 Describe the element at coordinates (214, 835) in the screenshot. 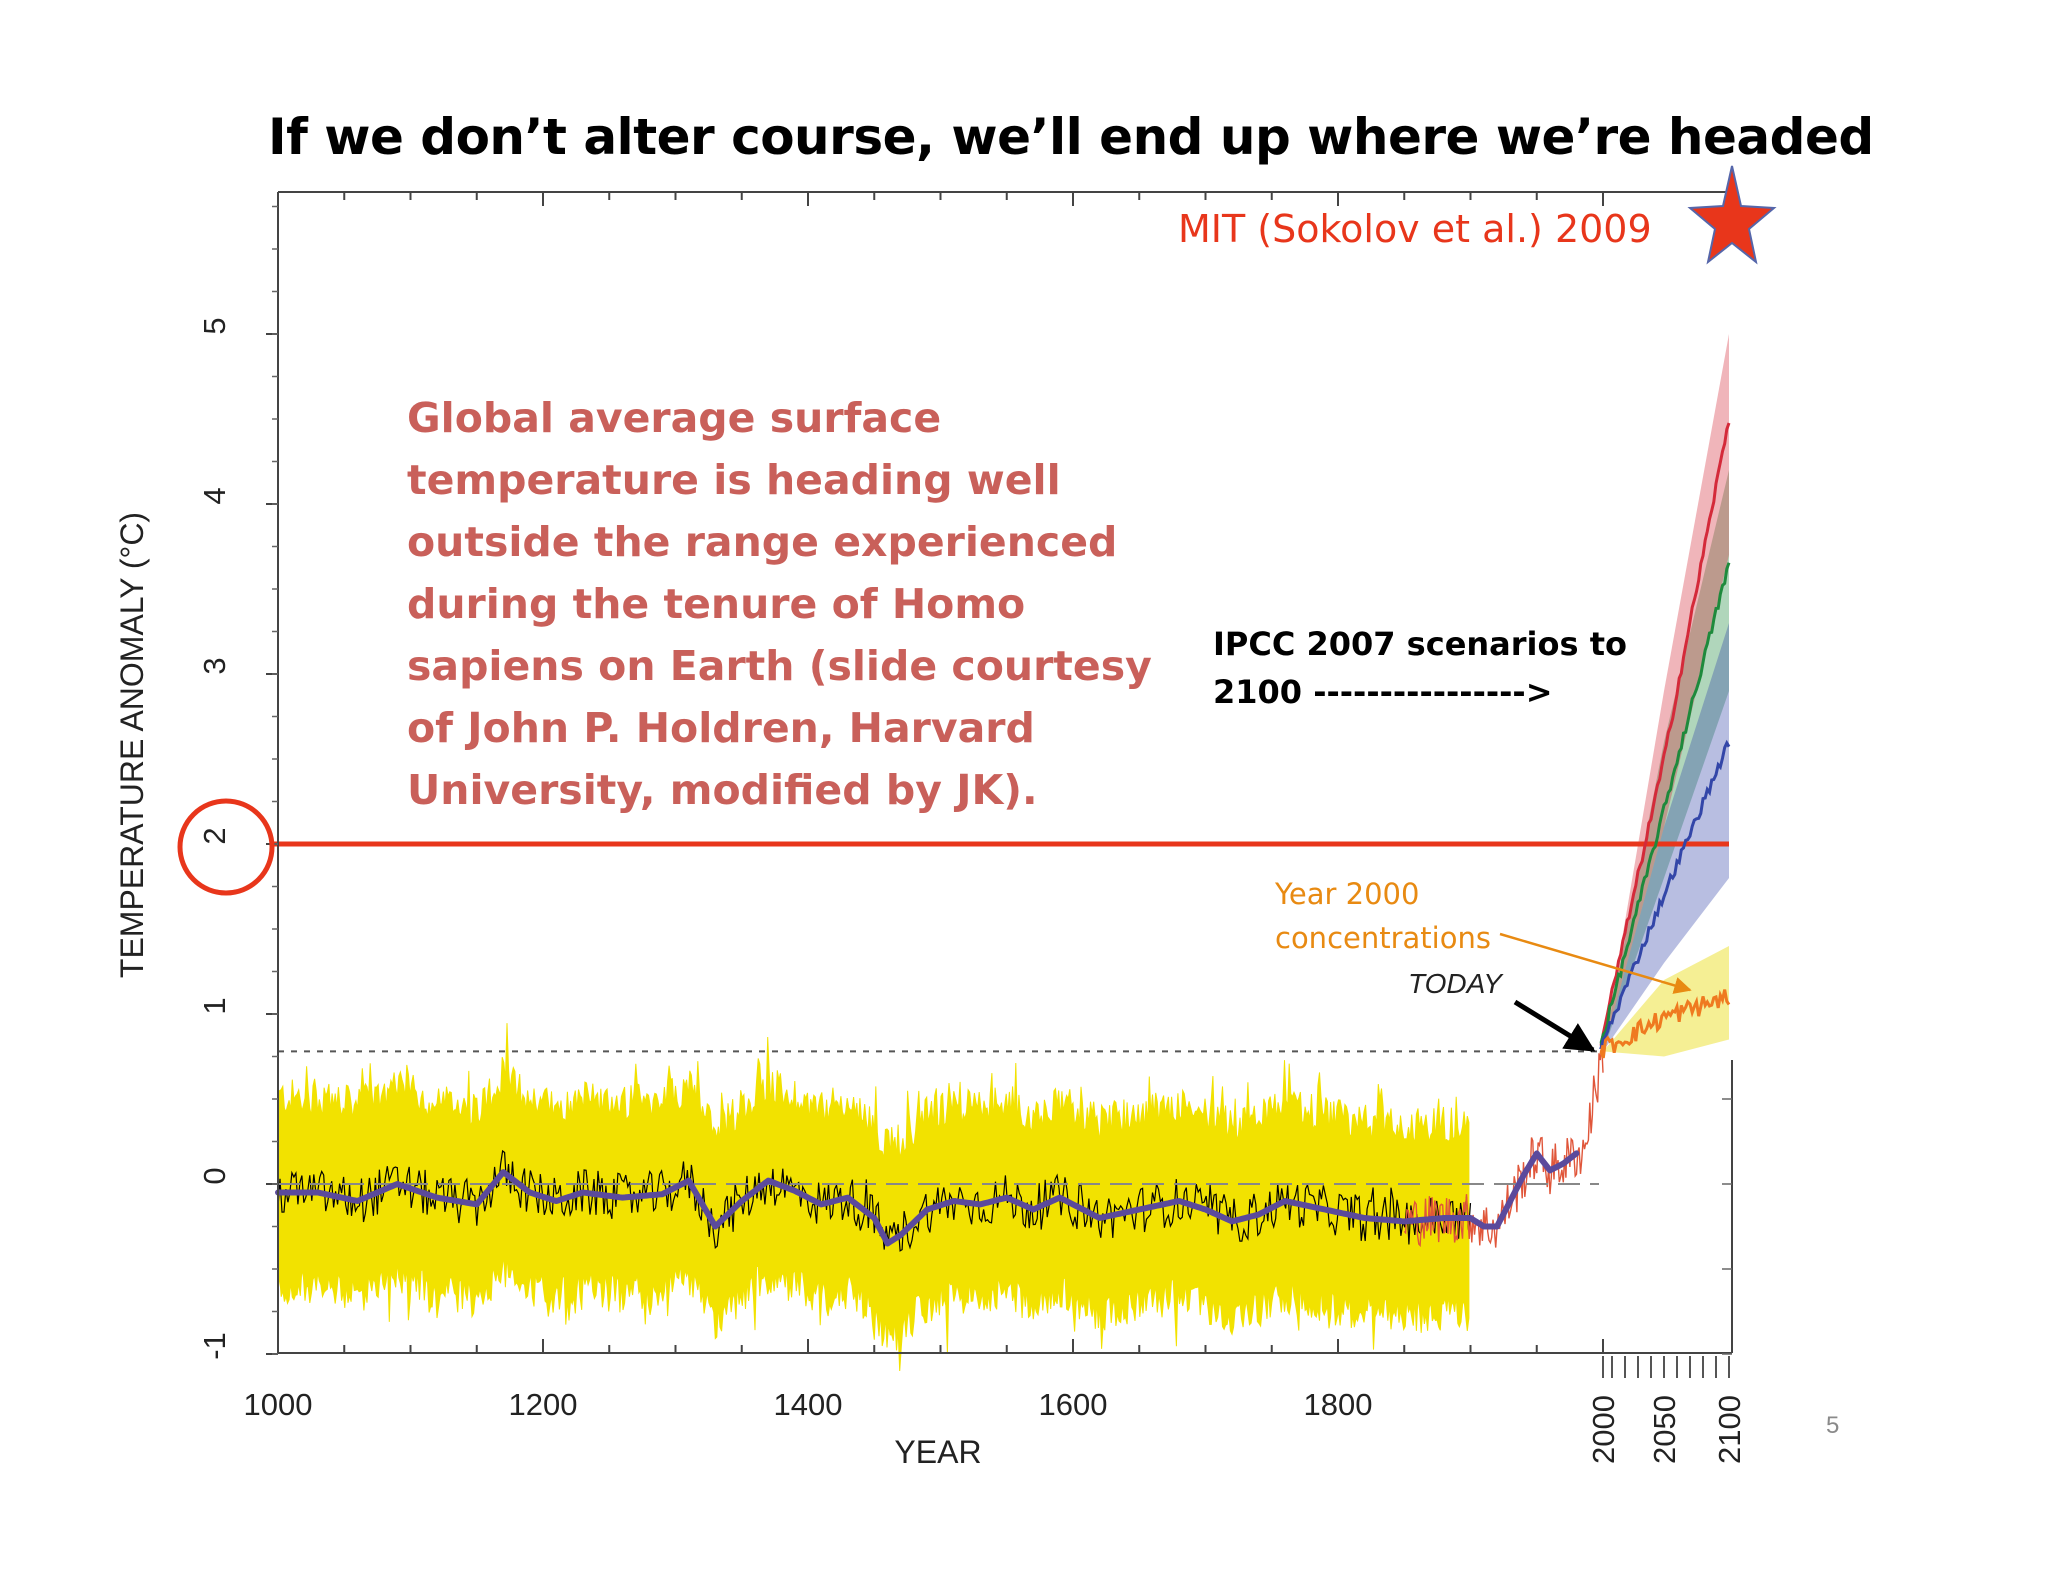

I see `y-tick-label: 2` at that location.